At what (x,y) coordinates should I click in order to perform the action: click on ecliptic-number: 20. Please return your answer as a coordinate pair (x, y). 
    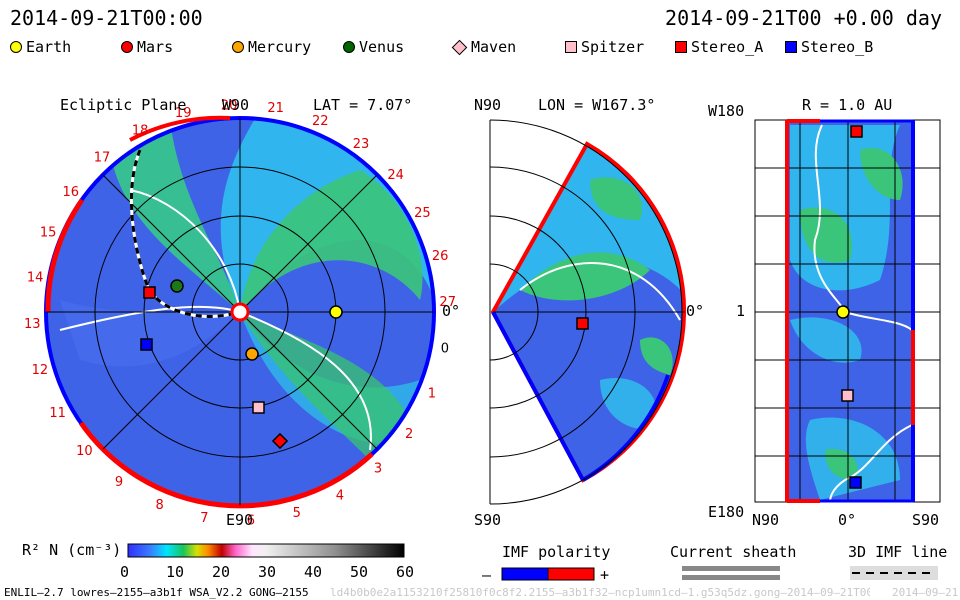
    Looking at the image, I should click on (229, 105).